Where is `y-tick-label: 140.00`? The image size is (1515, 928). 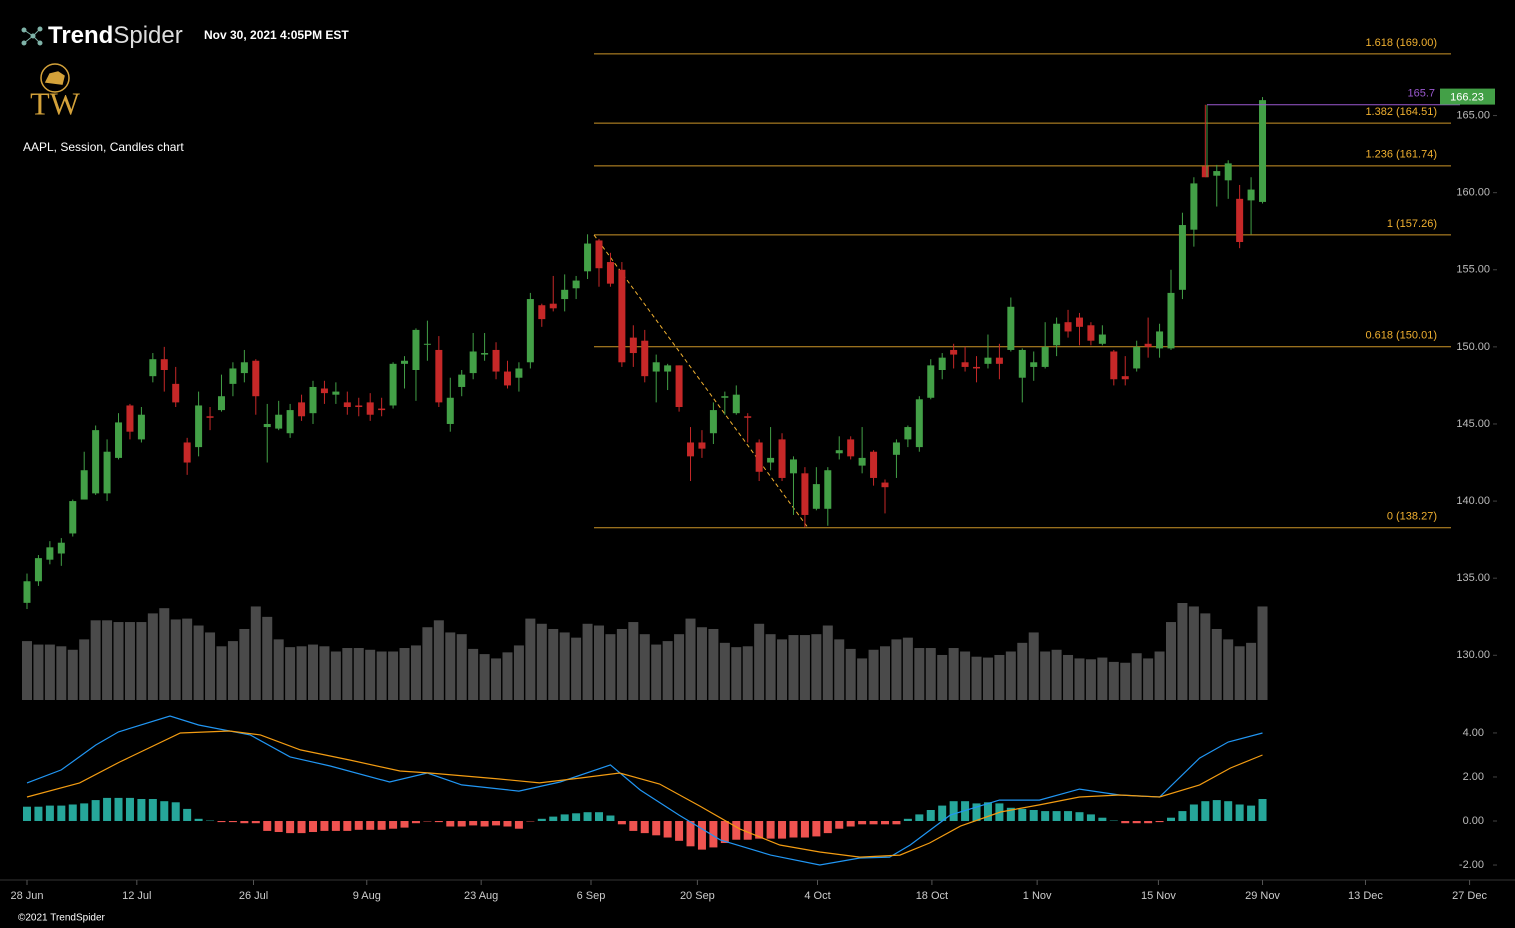 y-tick-label: 140.00 is located at coordinates (1473, 501).